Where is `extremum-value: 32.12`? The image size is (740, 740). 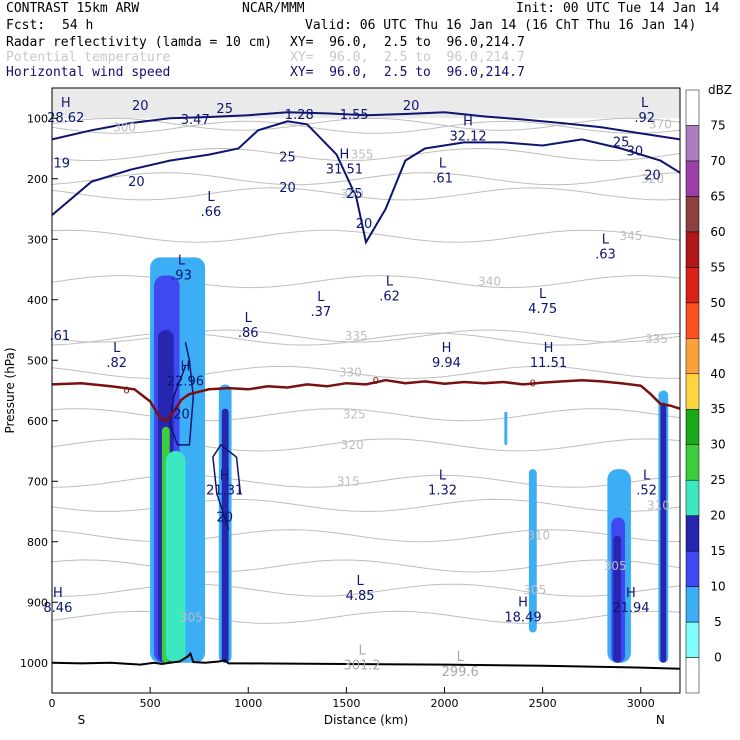 extremum-value: 32.12 is located at coordinates (467, 136).